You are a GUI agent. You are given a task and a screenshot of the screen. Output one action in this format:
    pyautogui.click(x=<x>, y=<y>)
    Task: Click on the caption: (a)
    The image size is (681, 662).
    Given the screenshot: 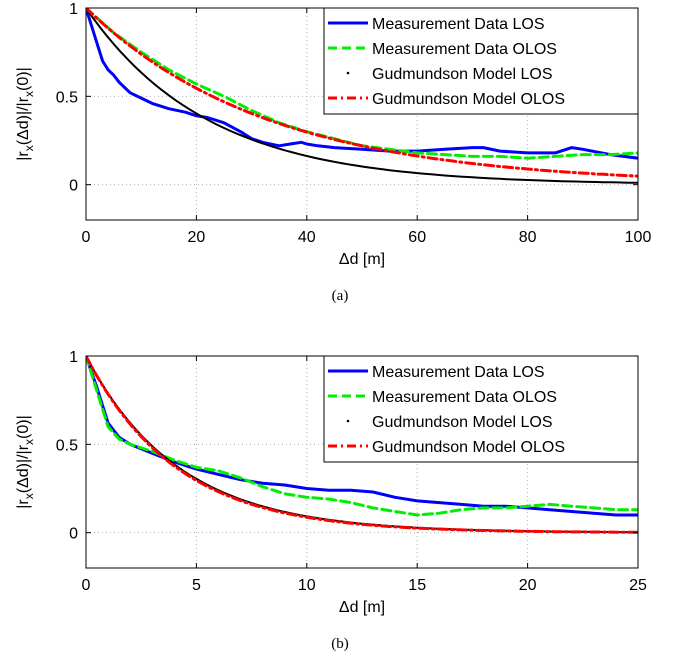 What is the action you would take?
    pyautogui.click(x=340, y=296)
    